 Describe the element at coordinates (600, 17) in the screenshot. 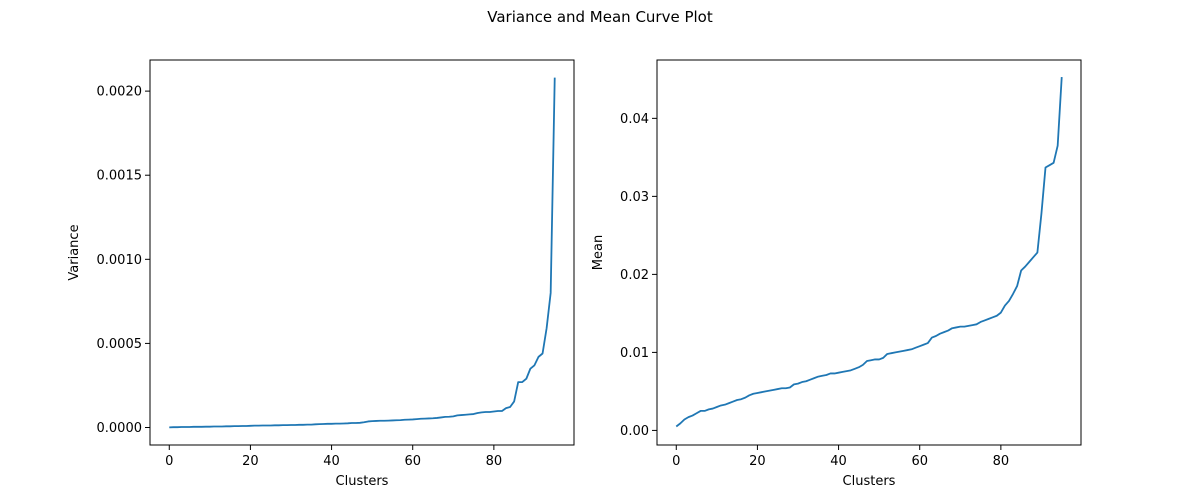

I see `figure-suptitle: Variance and Mean Curve Plot` at that location.